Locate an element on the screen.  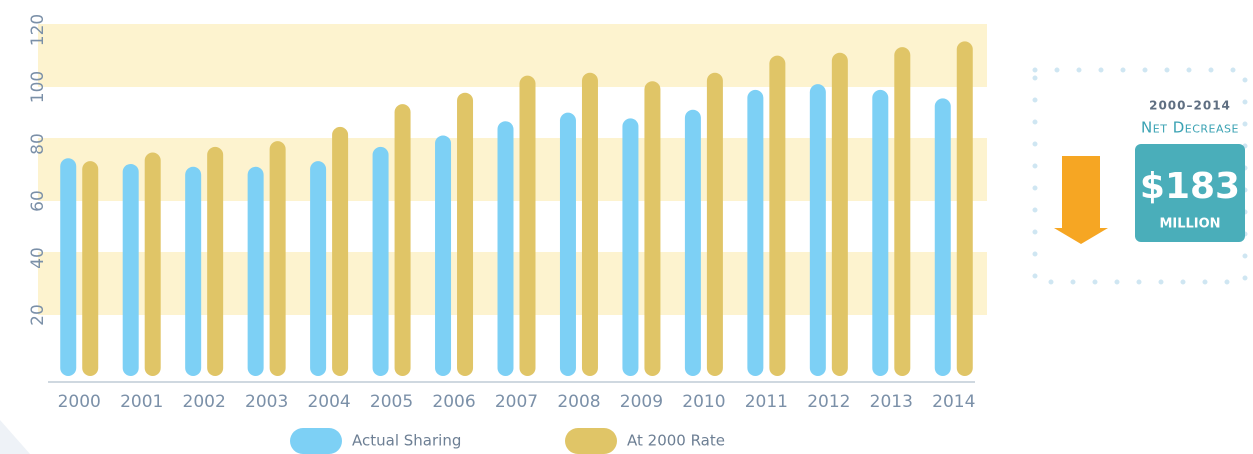
dotted-frame is located at coordinates (1140, 176).